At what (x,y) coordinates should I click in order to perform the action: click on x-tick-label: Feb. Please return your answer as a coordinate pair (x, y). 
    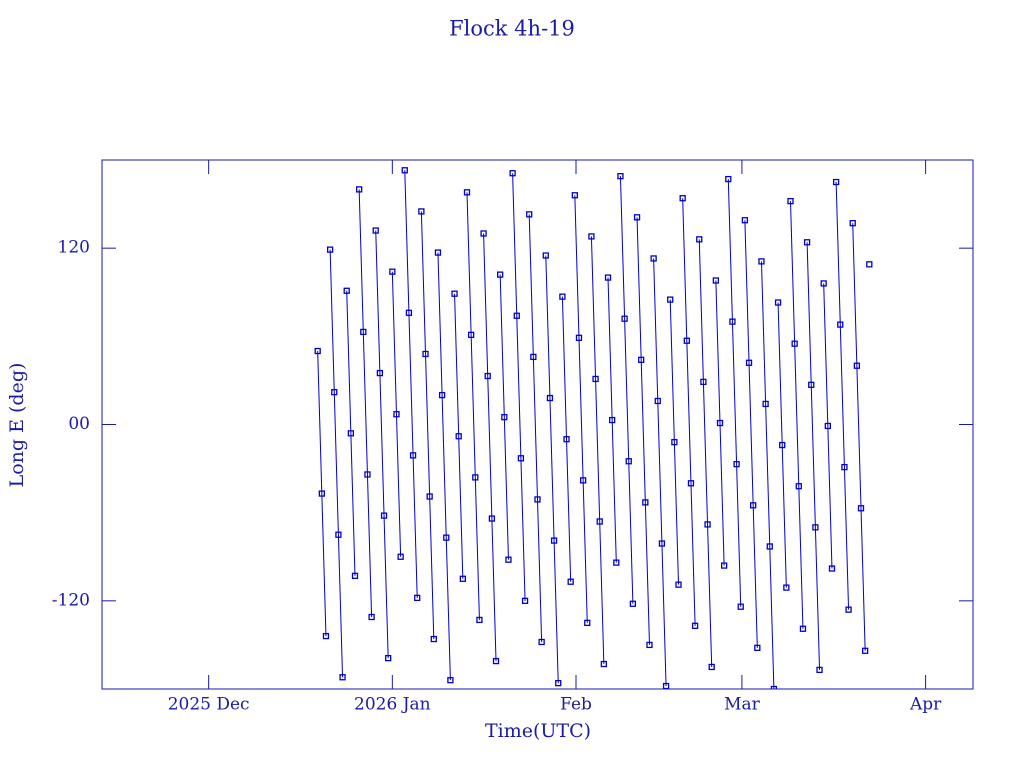
    Looking at the image, I should click on (576, 705).